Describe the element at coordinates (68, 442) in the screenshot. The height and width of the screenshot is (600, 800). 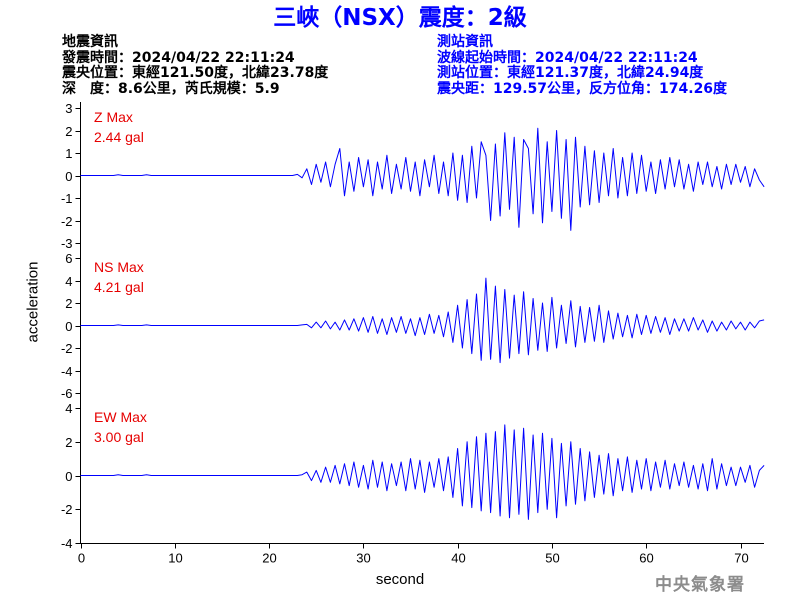
I see `ew-y-tick-label: 2` at that location.